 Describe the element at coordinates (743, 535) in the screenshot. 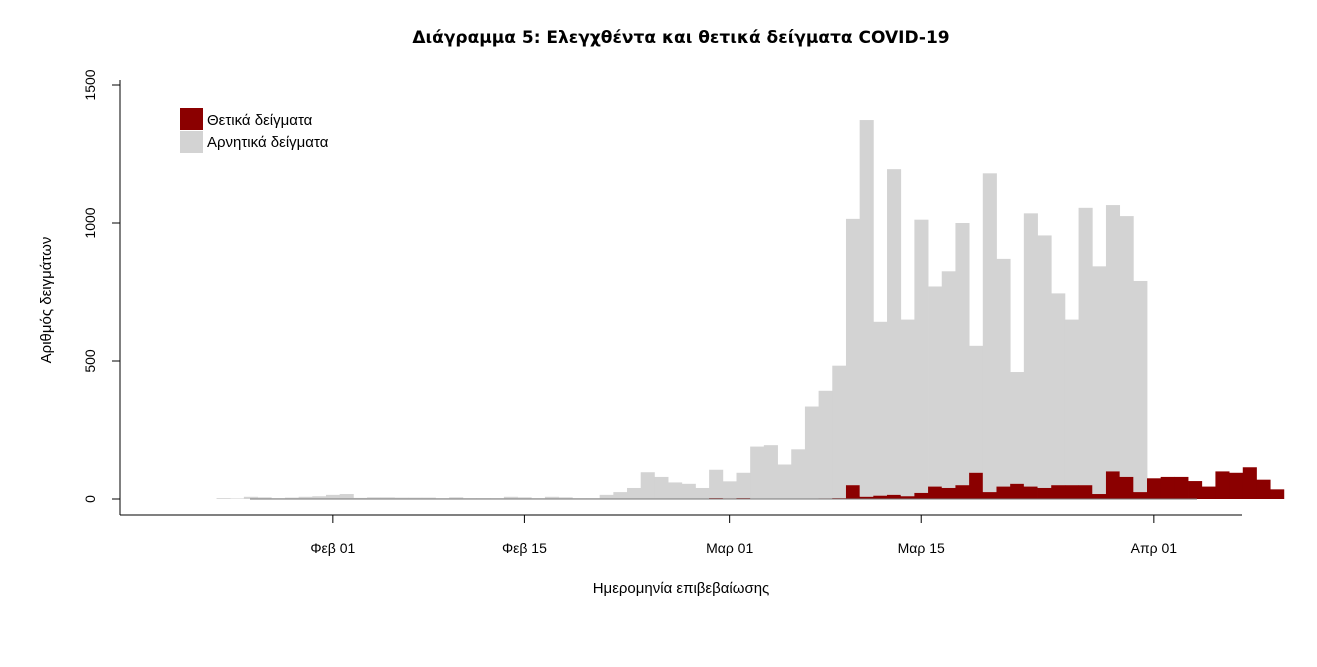

I see `x-ticks: Φεβ 01 Φεβ 15 Μαρ 01 Μαρ 15 Απρ 01` at that location.